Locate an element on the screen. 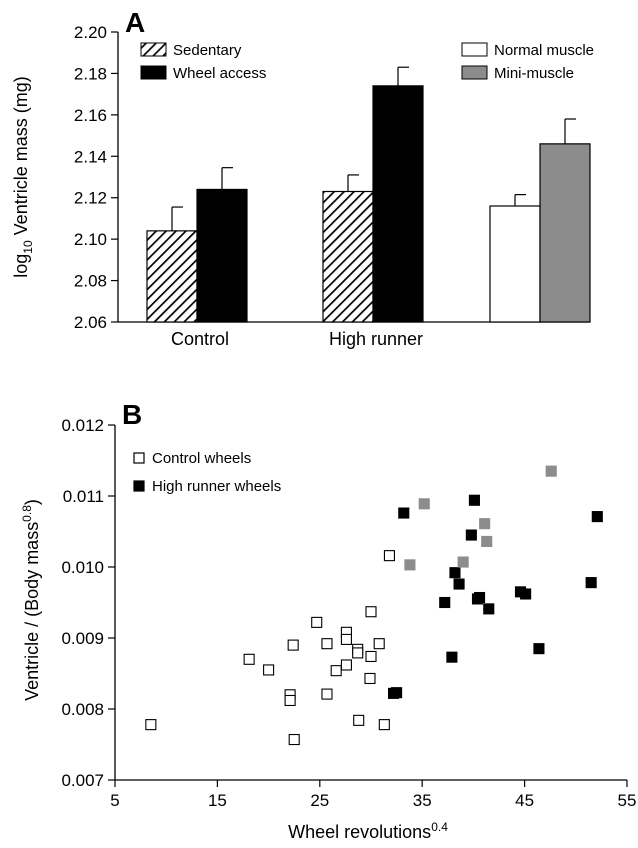 This screenshot has width=638, height=848. category-label: Control is located at coordinates (200, 339).